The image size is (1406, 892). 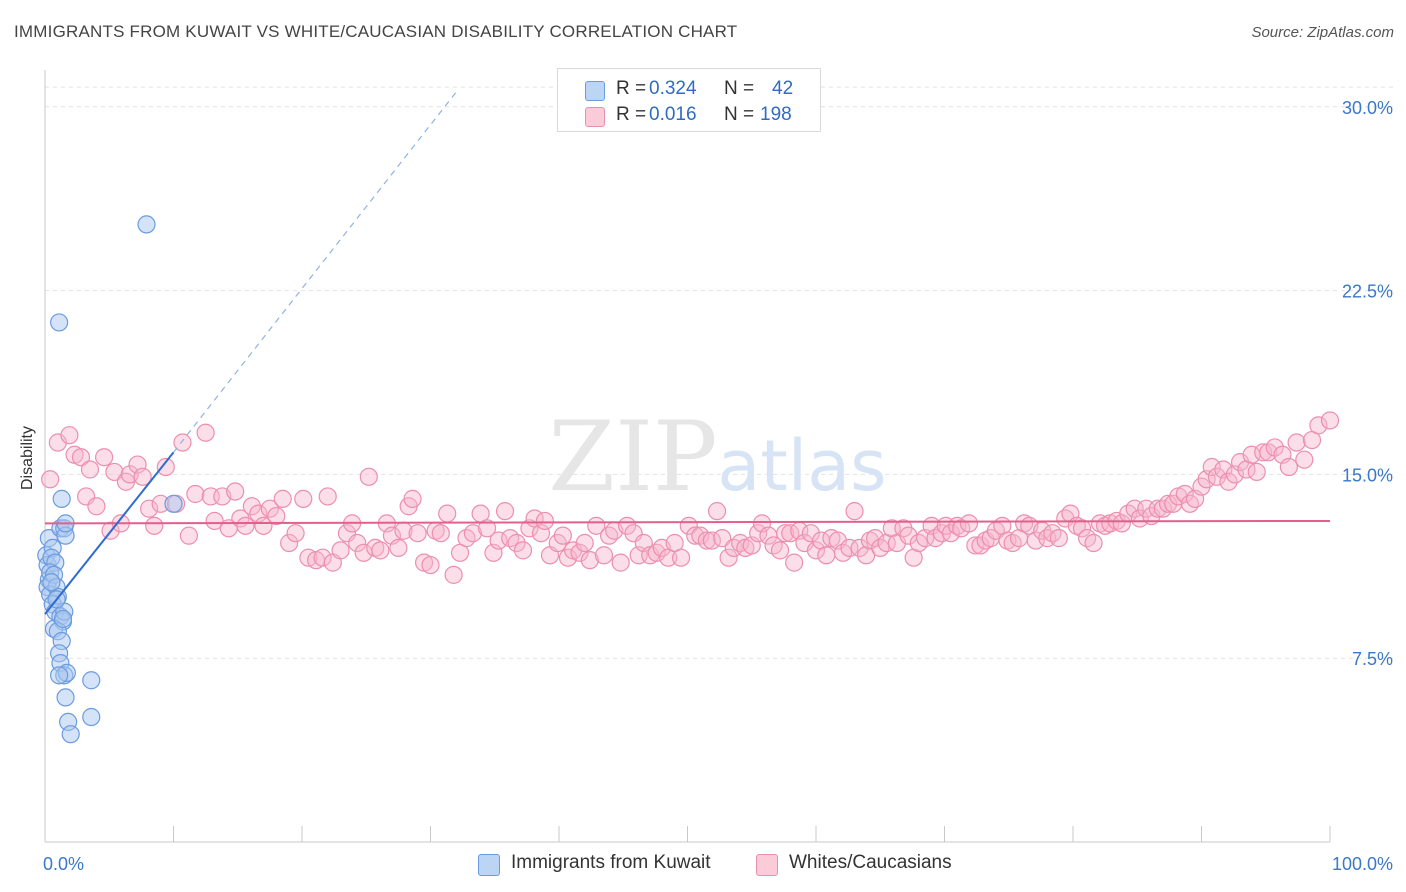 I want to click on source-note: Source: ZipAtlas.com, so click(x=1322, y=32).